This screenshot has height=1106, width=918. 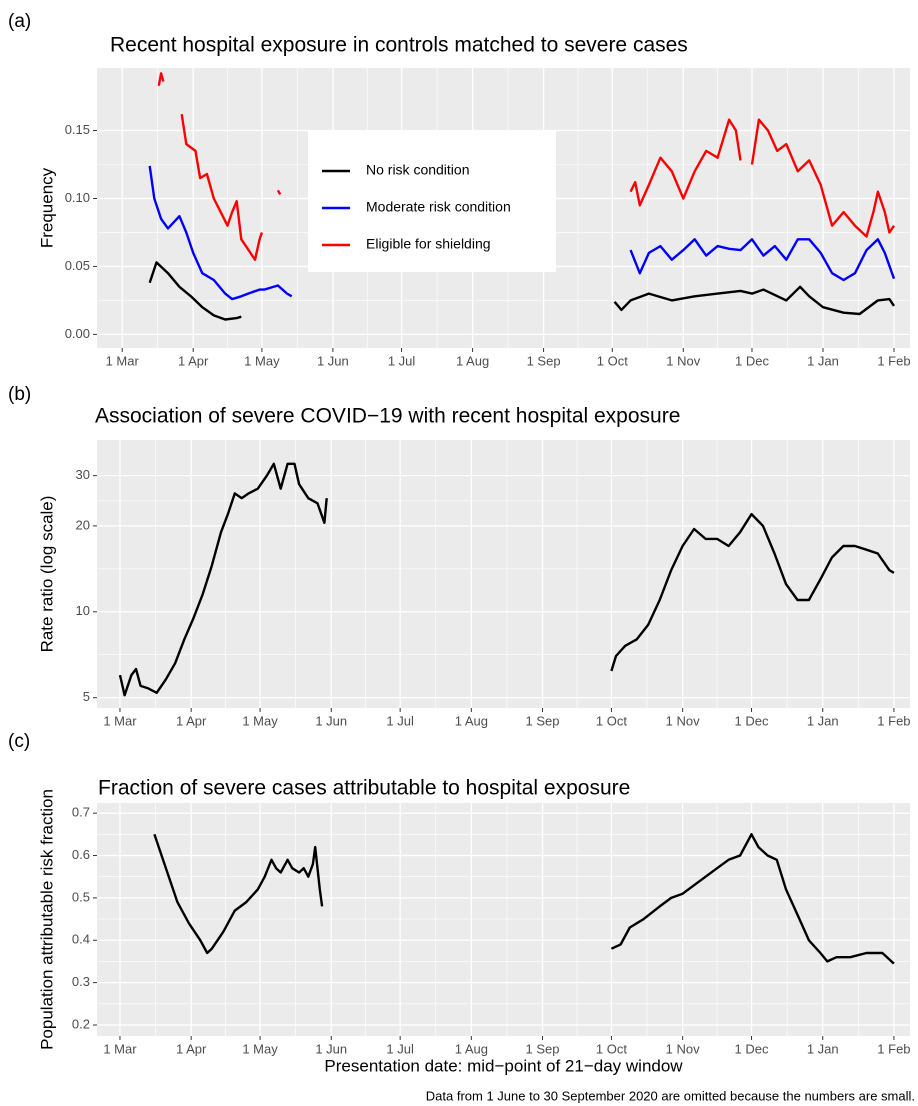 What do you see at coordinates (86, 696) in the screenshot?
I see `y-tick-label: 5` at bounding box center [86, 696].